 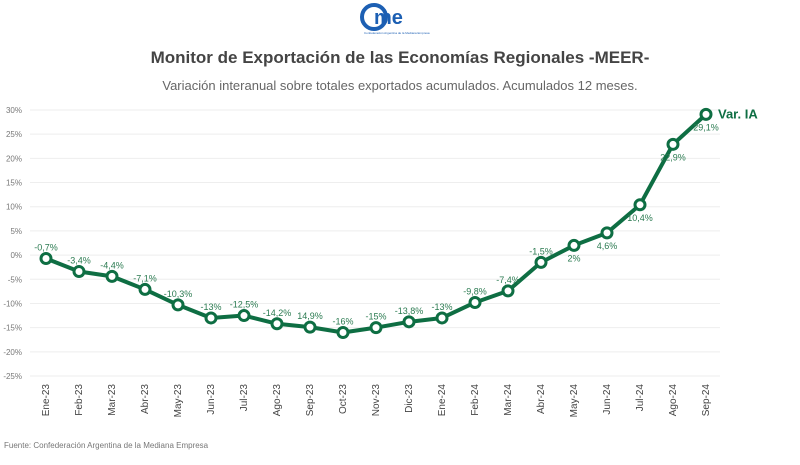 What do you see at coordinates (475, 400) in the screenshot?
I see `x-tick-label: Feb-24` at bounding box center [475, 400].